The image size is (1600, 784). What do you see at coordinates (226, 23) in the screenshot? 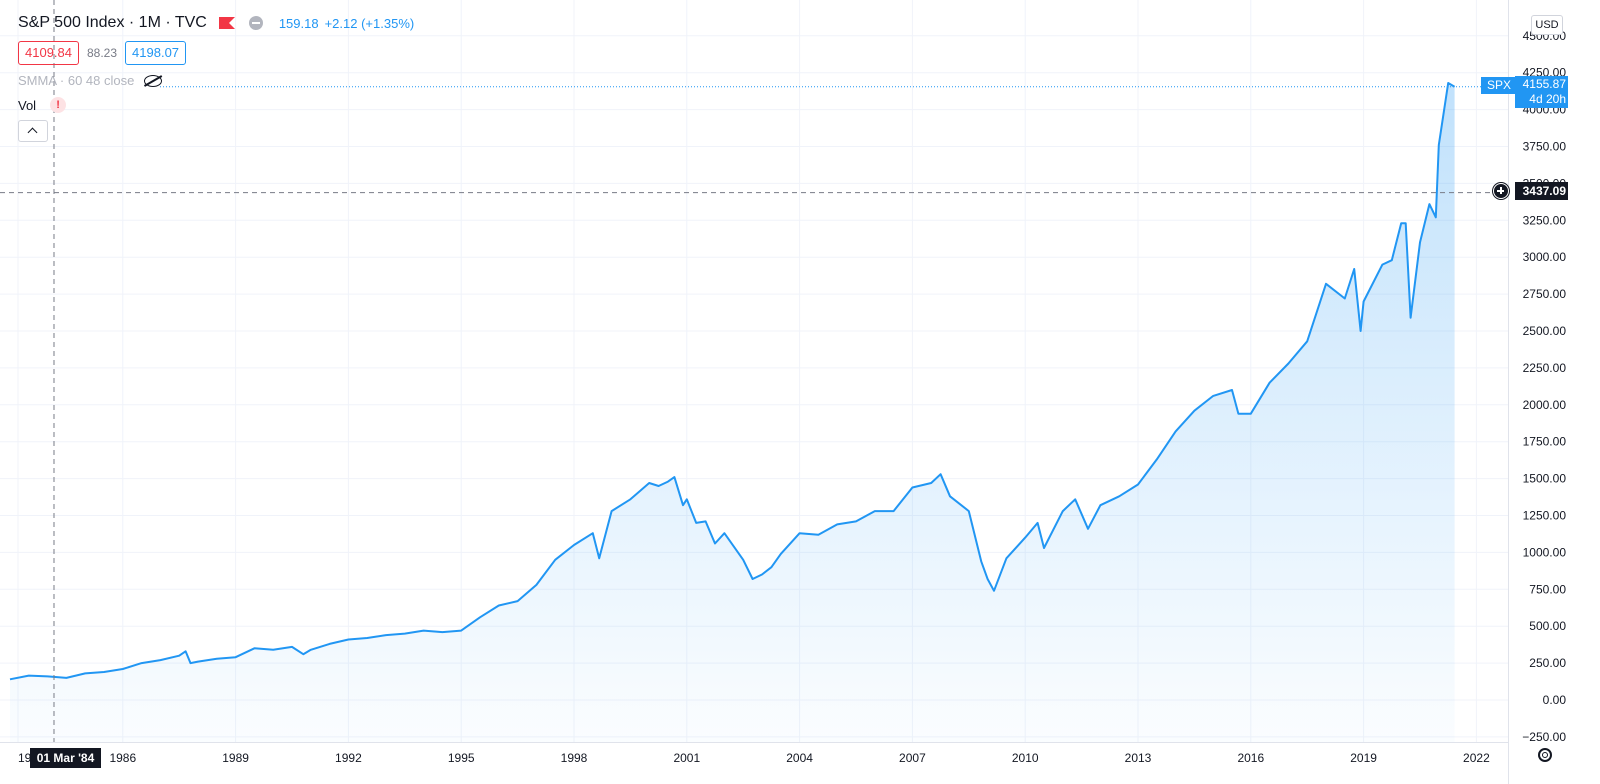
I see `flag-icon` at bounding box center [226, 23].